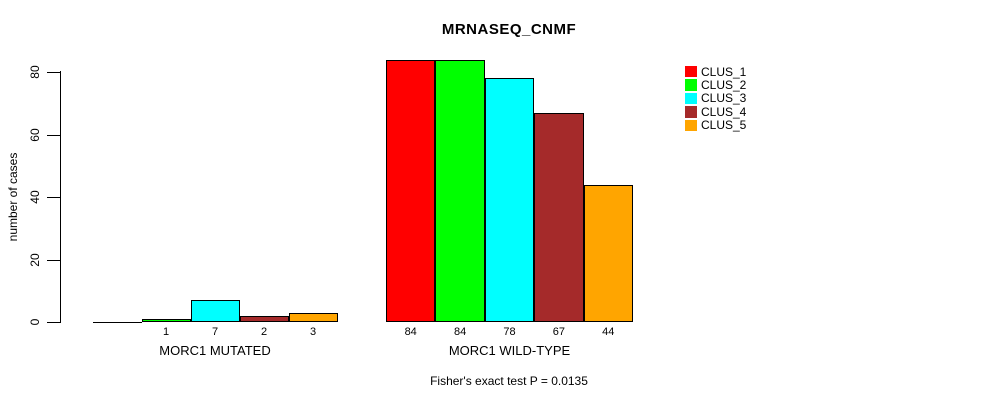 This screenshot has width=990, height=400. I want to click on y-axis-tick-label: 80, so click(35, 72).